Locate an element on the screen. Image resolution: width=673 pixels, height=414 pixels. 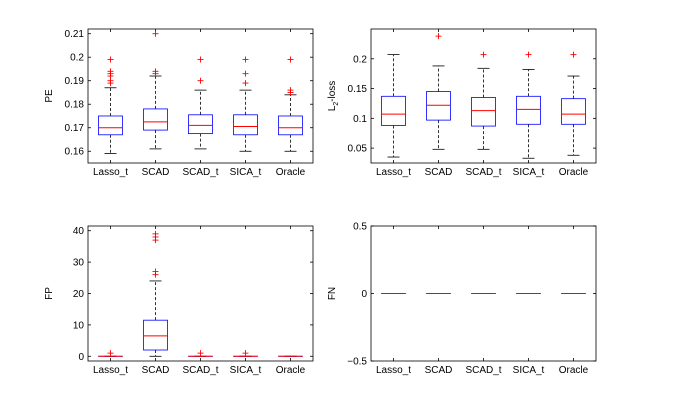
y-tick-label: 30 is located at coordinates (79, 263).